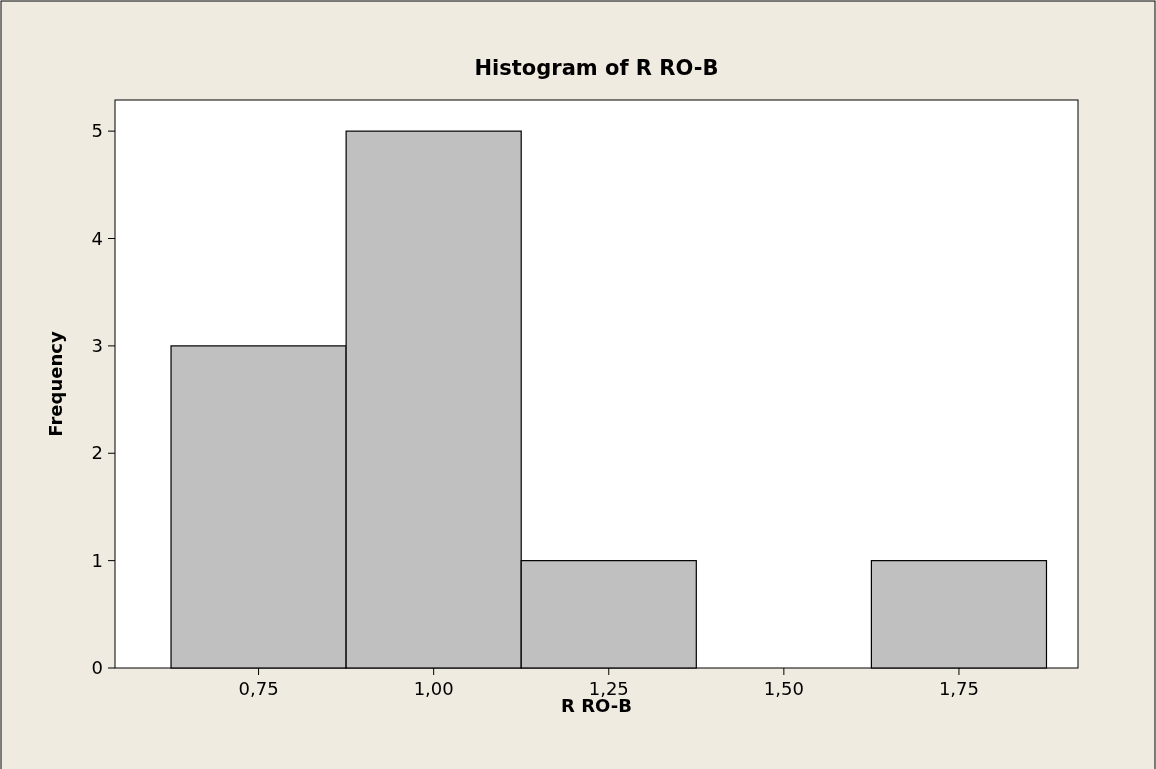 Image resolution: width=1156 pixels, height=769 pixels. What do you see at coordinates (97, 560) in the screenshot?
I see `y-tick-label: 1` at bounding box center [97, 560].